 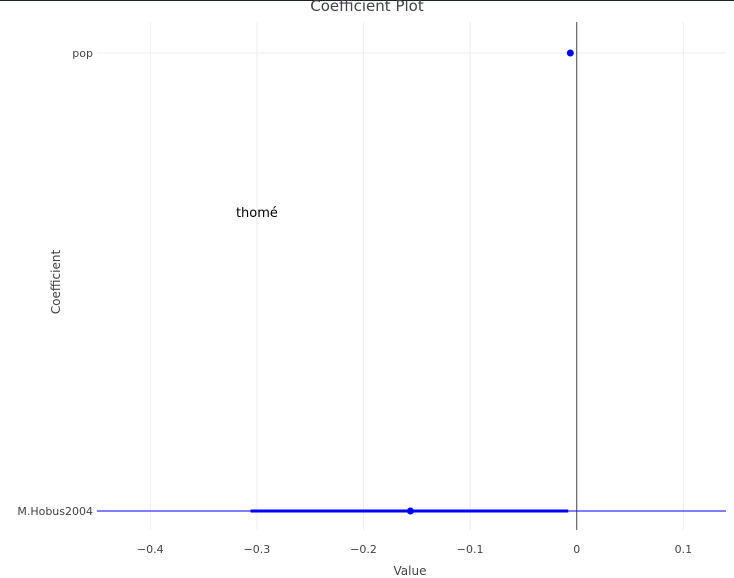 I want to click on chart-title: Coefficient Plot, so click(x=367, y=7).